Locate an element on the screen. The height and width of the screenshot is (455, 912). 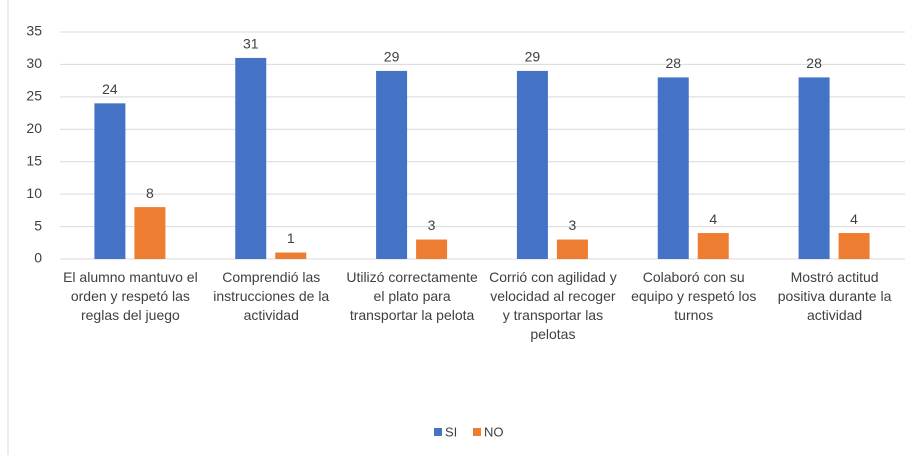
legend-label: SI is located at coordinates (451, 431).